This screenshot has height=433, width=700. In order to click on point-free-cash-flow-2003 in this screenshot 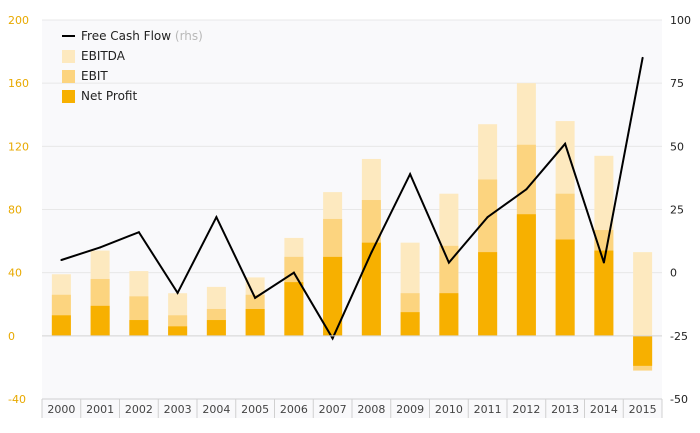, I will do `click(177, 292)`.